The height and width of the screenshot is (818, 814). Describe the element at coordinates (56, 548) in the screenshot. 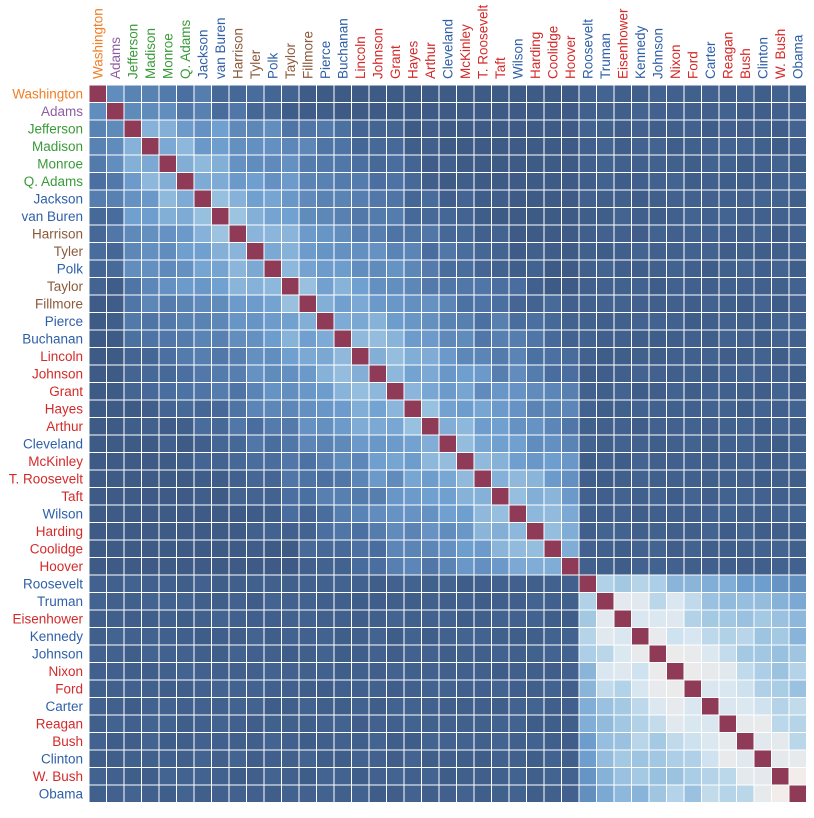

I see `row-label: Coolidge` at that location.